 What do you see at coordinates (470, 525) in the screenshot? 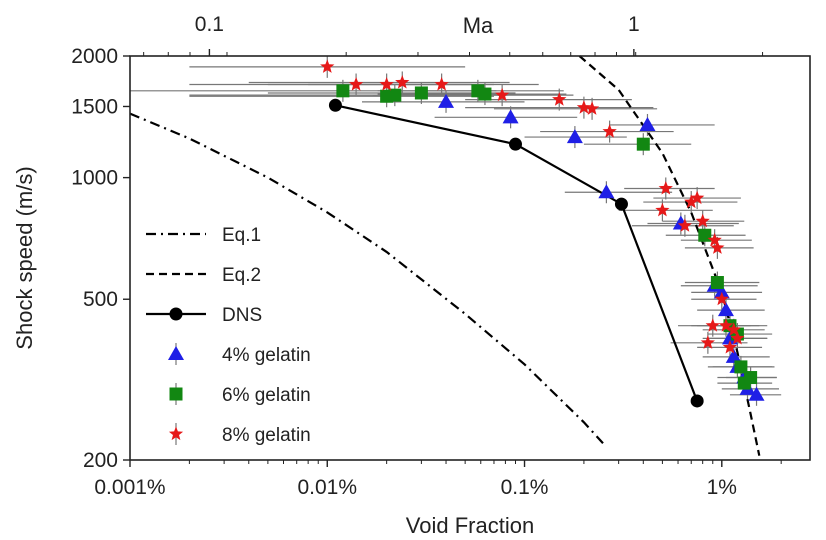
I see `x-axis-title: Void Fraction` at bounding box center [470, 525].